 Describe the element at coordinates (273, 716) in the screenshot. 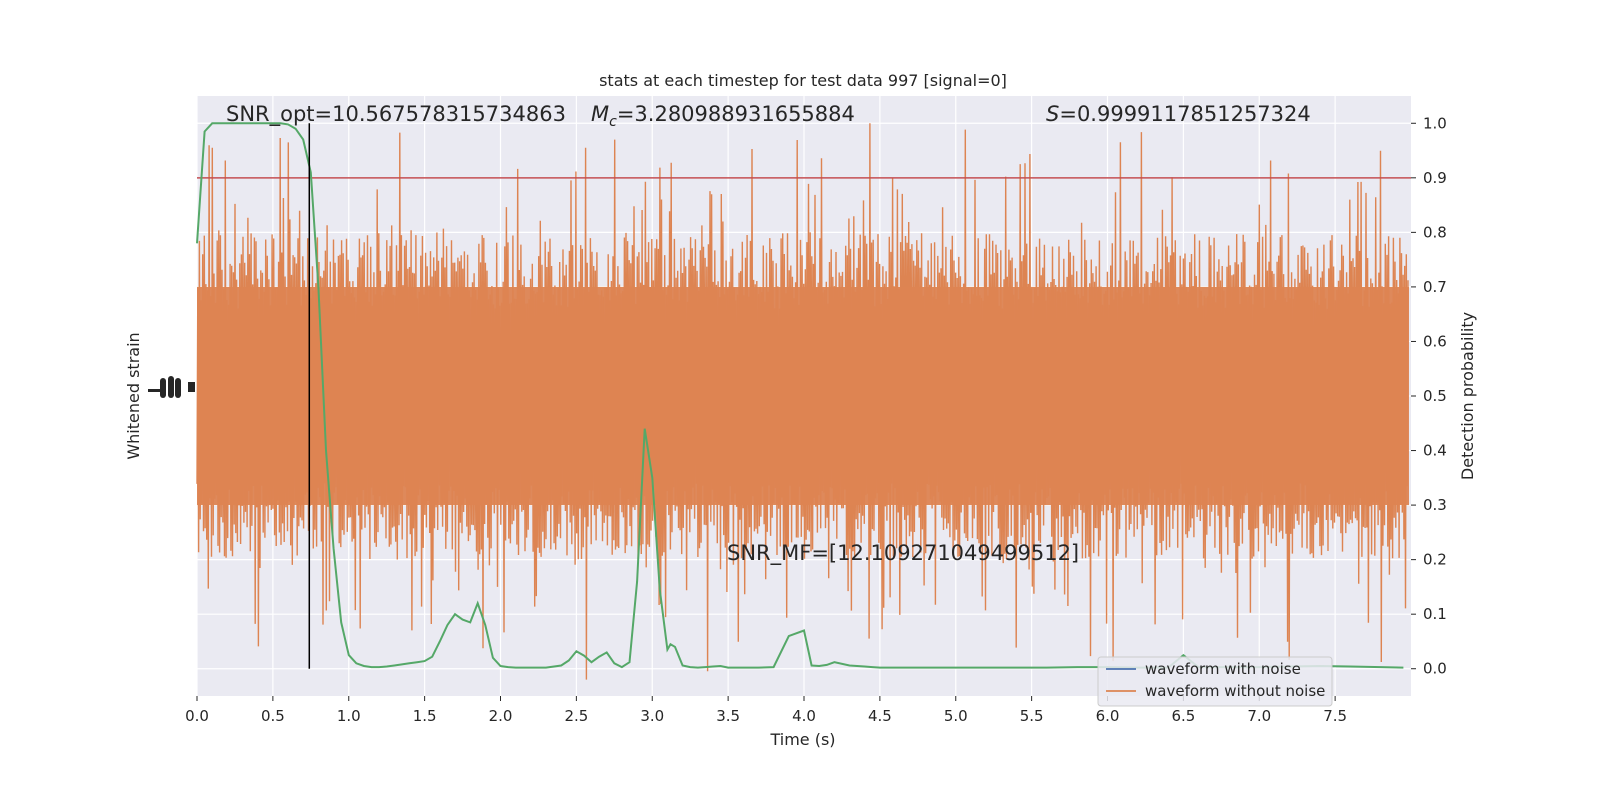

I see `x-tick-label: 0.5` at that location.